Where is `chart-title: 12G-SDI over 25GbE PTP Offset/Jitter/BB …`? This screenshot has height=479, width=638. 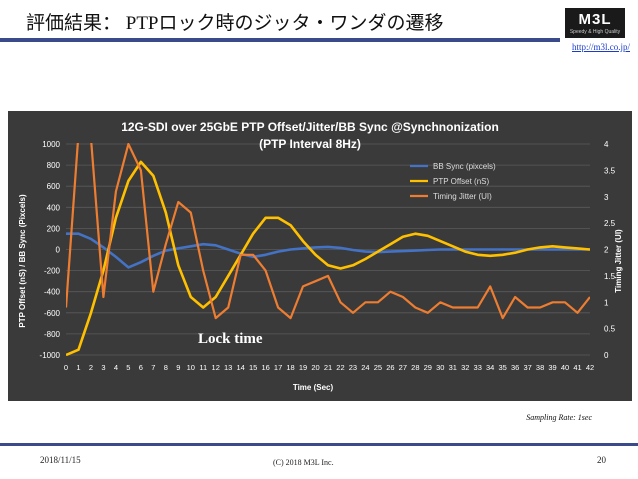 chart-title: 12G-SDI over 25GbE PTP Offset/Jitter/BB … is located at coordinates (310, 127).